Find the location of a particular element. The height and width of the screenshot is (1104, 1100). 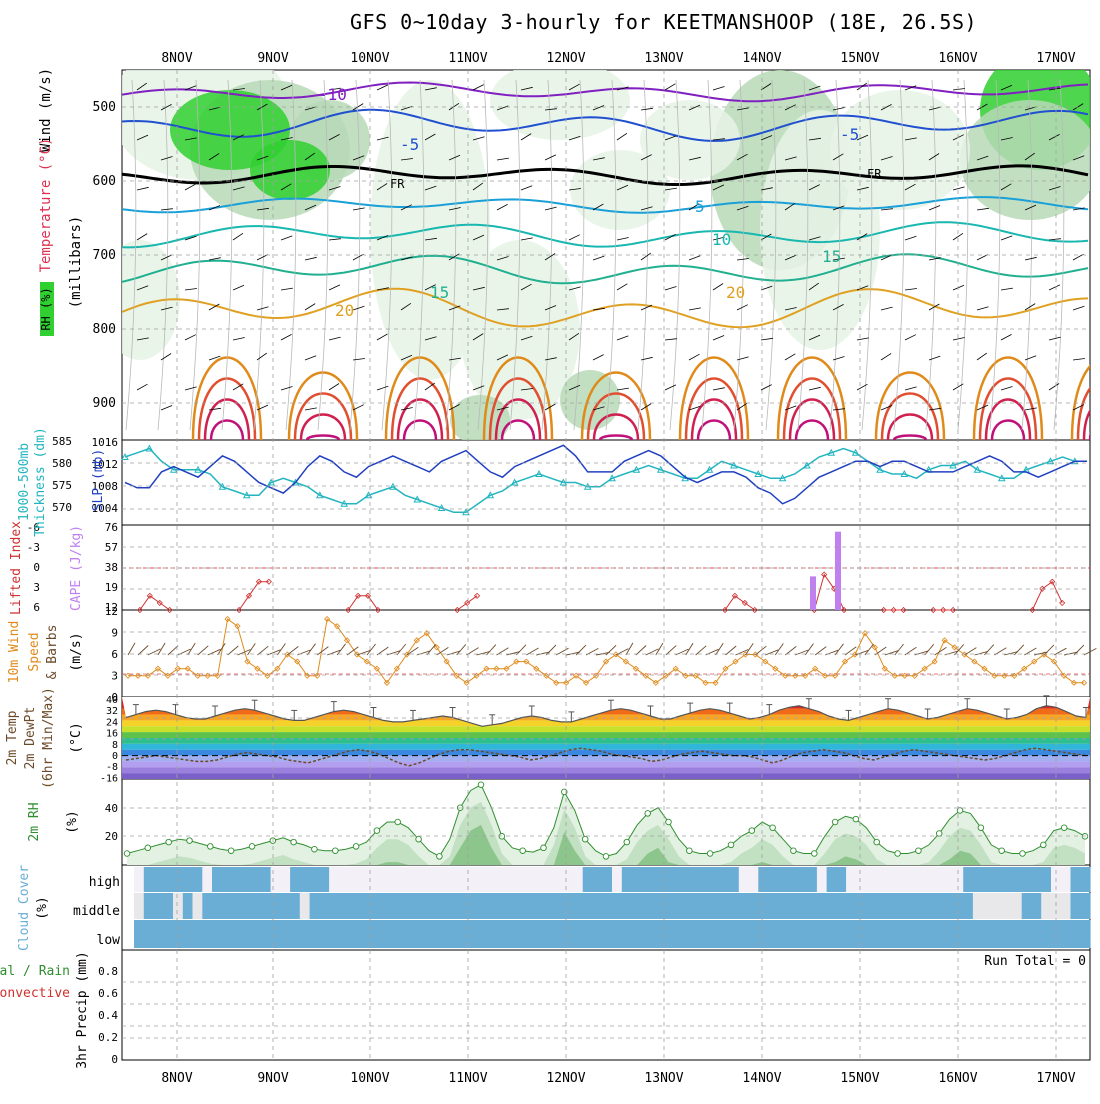

date-label-top: 13NOV is located at coordinates (663, 58).